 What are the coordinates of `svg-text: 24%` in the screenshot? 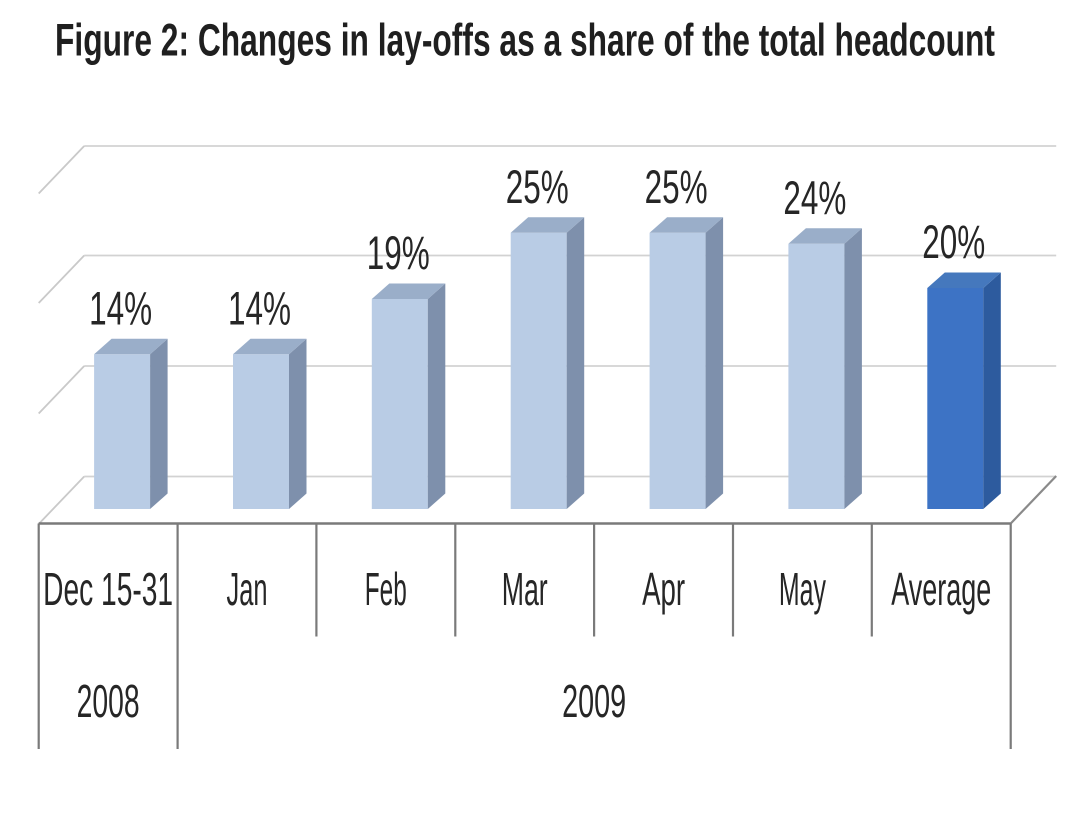 It's located at (814, 197).